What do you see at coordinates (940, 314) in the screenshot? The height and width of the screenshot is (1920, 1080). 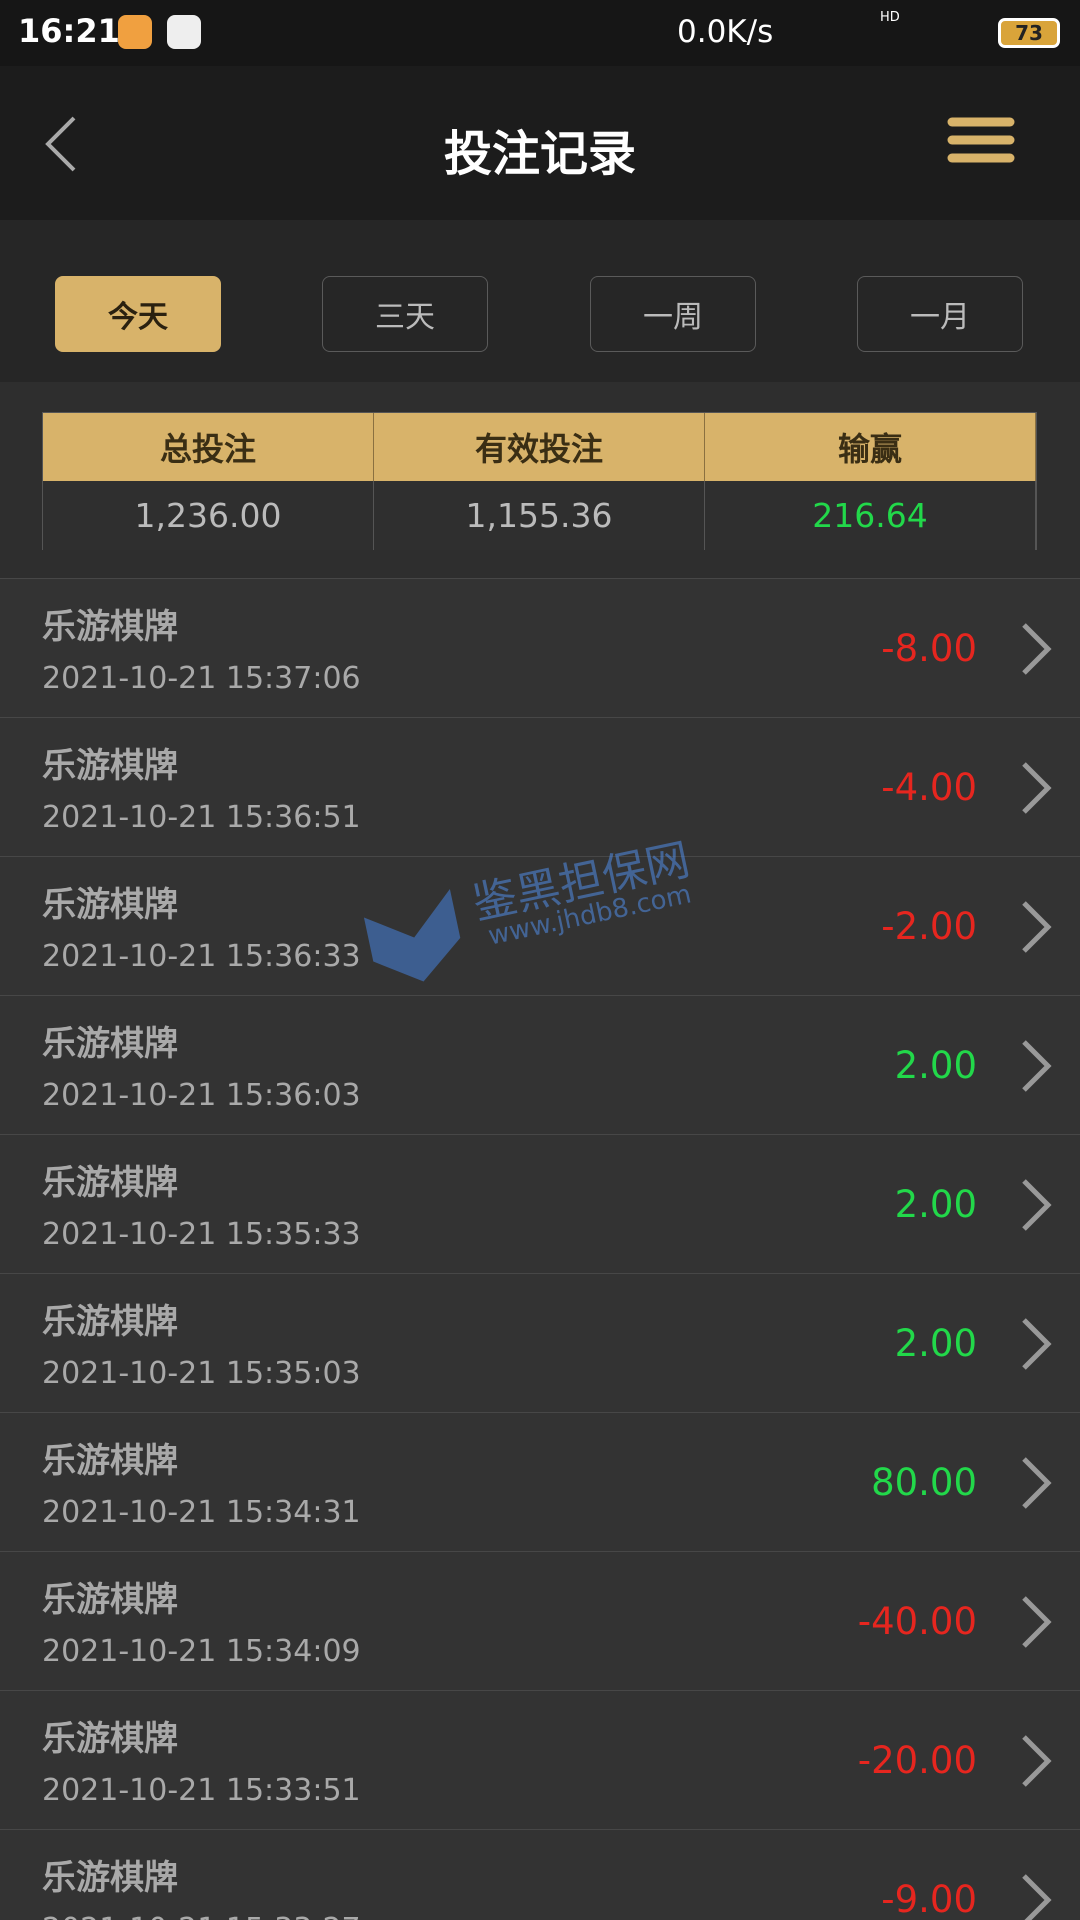 I see `filter-tab: 一月` at bounding box center [940, 314].